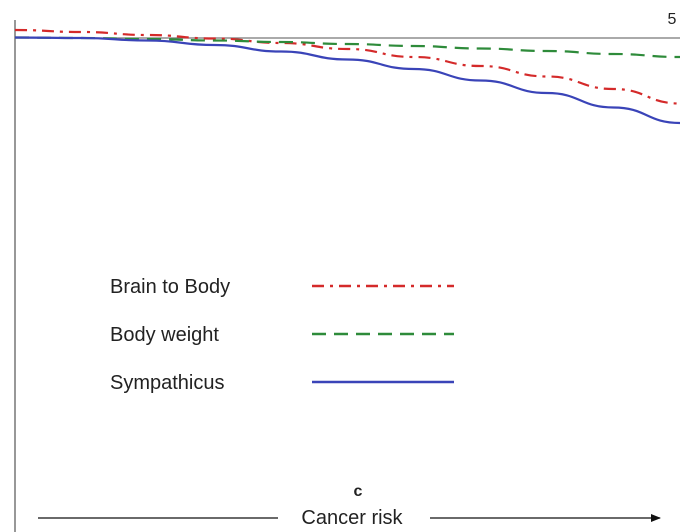 This screenshot has width=689, height=532. I want to click on legend-label-brain-to-body: Brain to Body, so click(170, 287).